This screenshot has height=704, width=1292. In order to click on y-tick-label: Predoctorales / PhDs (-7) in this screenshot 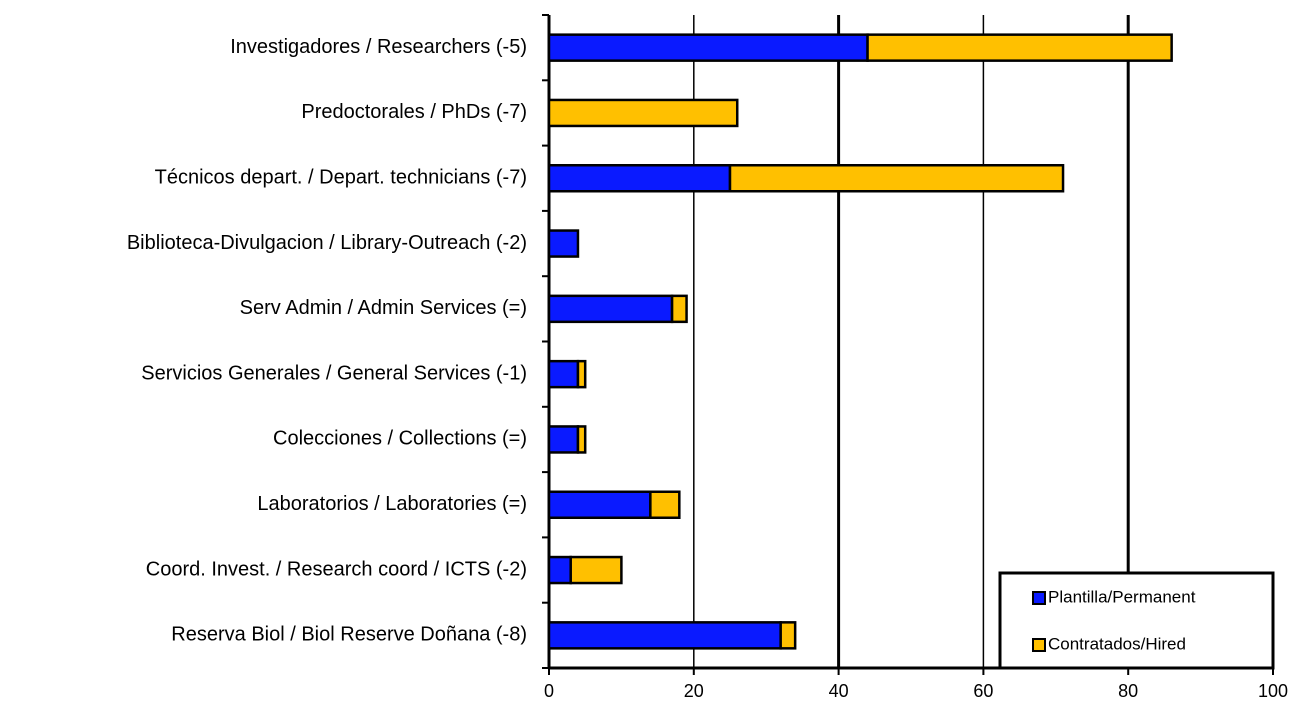, I will do `click(414, 112)`.